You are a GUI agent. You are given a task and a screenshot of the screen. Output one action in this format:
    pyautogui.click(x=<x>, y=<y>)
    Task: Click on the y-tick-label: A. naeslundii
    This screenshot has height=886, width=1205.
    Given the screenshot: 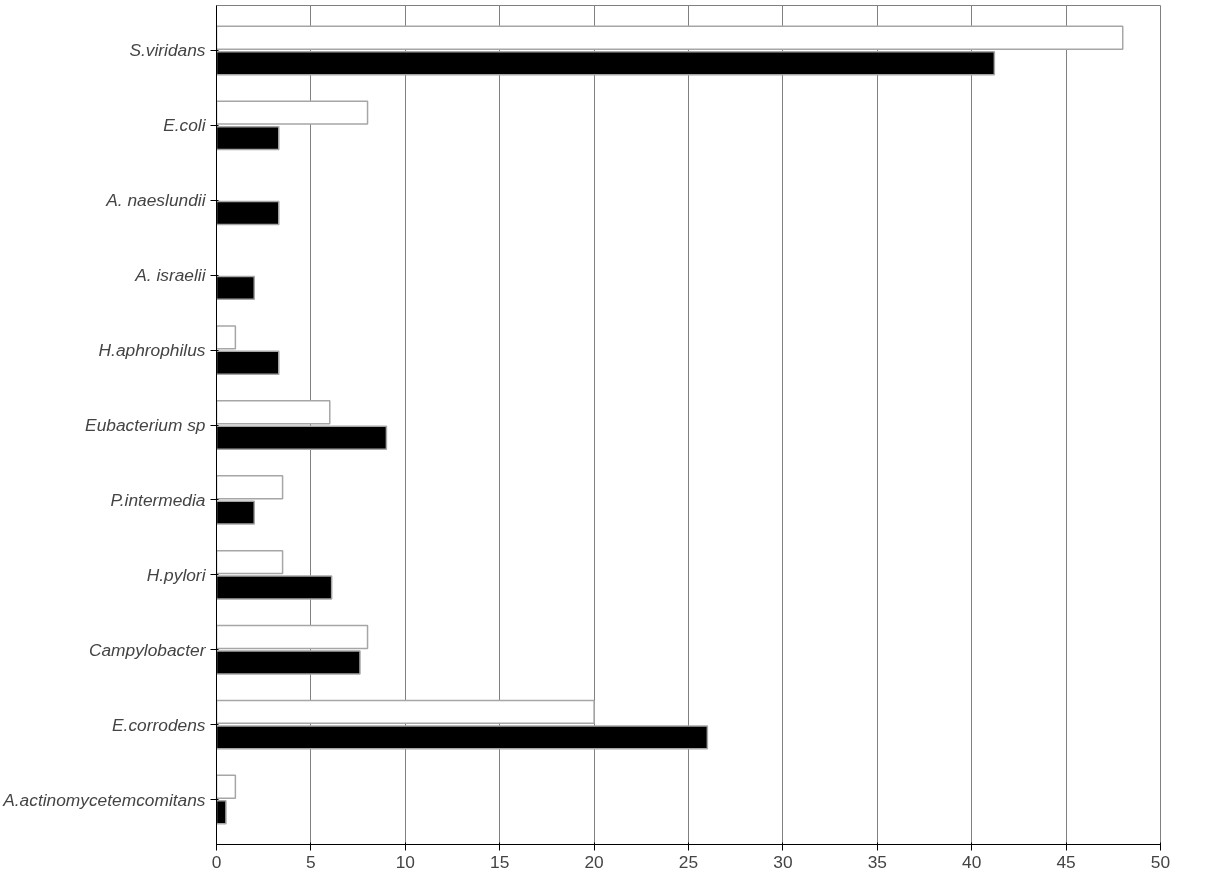 What is the action you would take?
    pyautogui.click(x=156, y=200)
    